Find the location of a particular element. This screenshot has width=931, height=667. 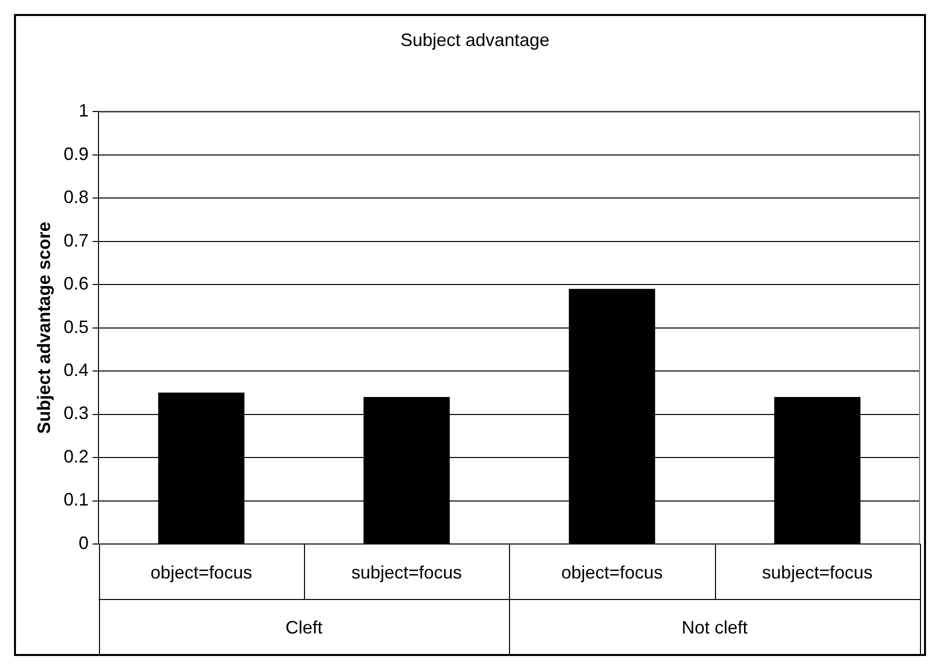

text: Not cleft is located at coordinates (715, 627).